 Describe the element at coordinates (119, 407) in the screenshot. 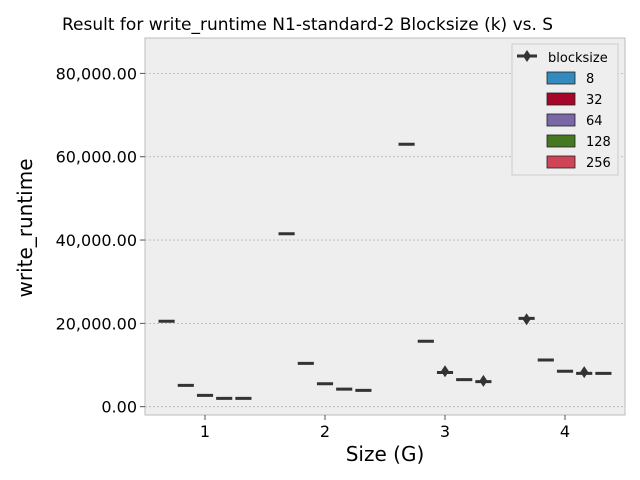

I see `y-tick-label: 0.00` at that location.